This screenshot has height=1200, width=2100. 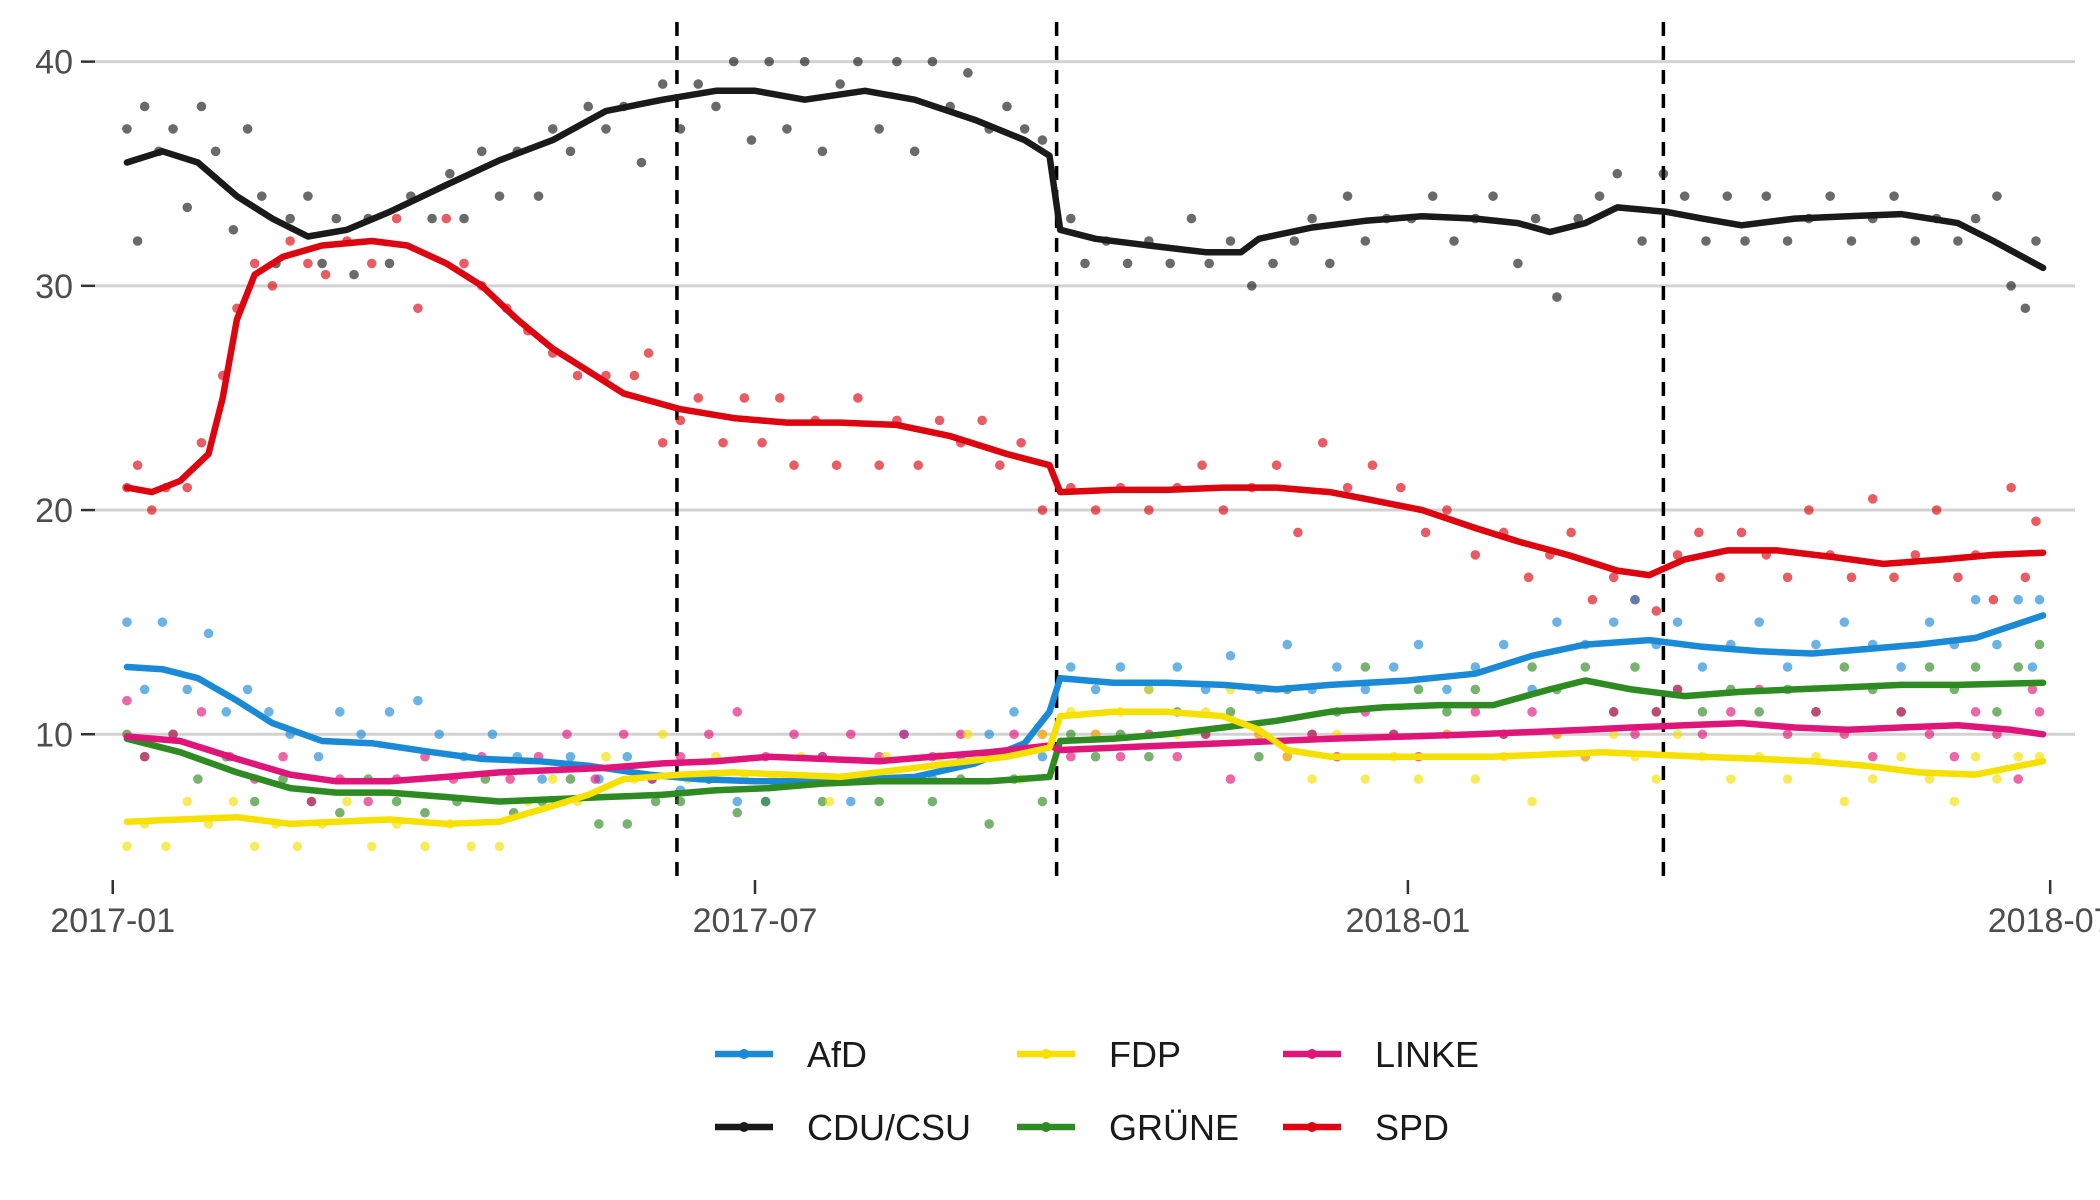 I want to click on legend-label-SPD: SPD, so click(x=1412, y=1127).